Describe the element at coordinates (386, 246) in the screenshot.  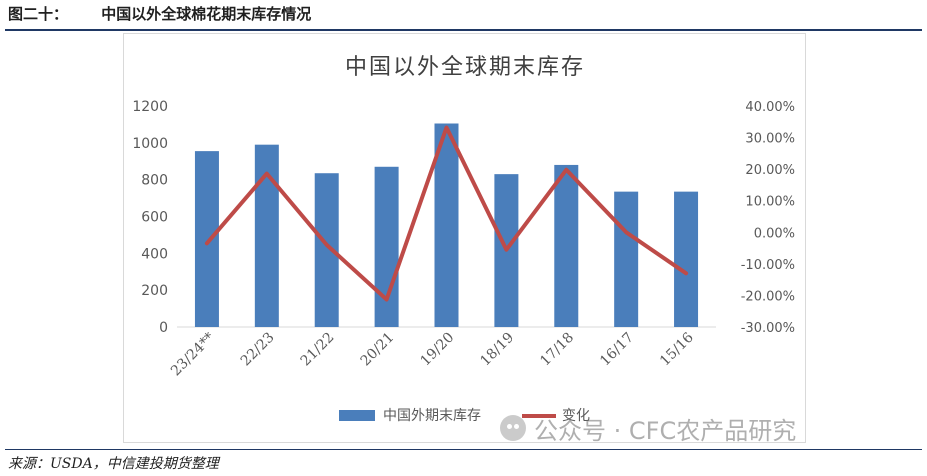
I see `bar-20/21` at that location.